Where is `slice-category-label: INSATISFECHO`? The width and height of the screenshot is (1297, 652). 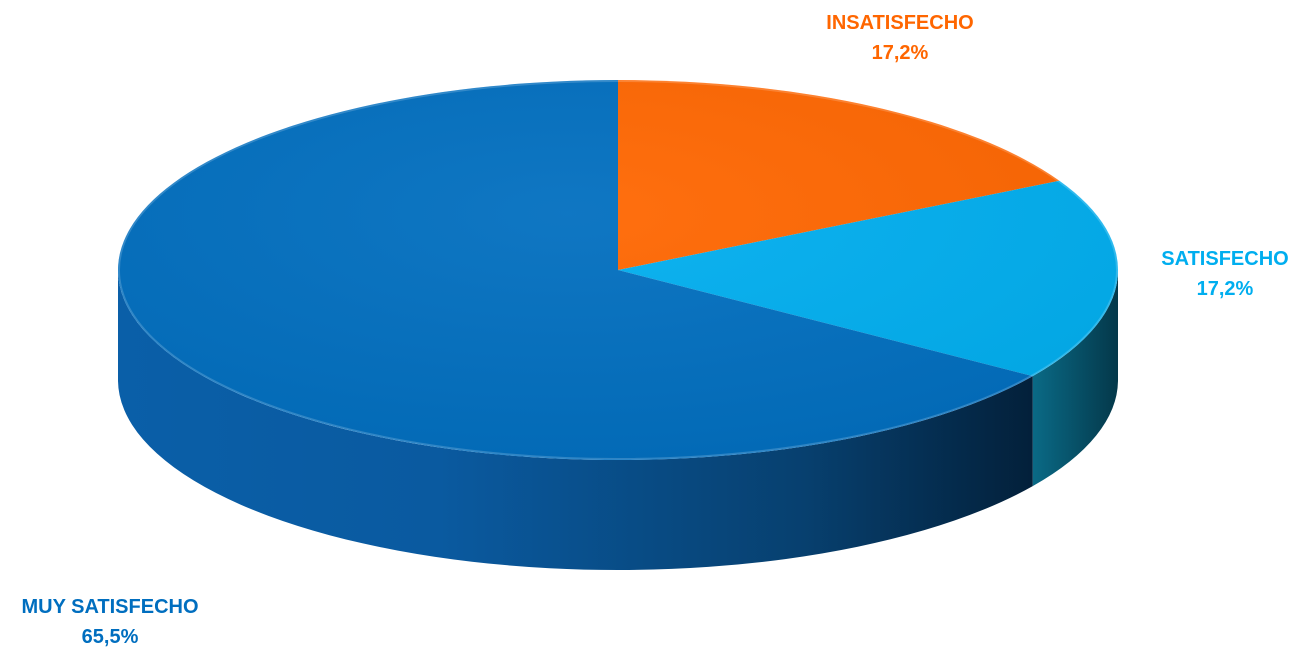 slice-category-label: INSATISFECHO is located at coordinates (900, 23).